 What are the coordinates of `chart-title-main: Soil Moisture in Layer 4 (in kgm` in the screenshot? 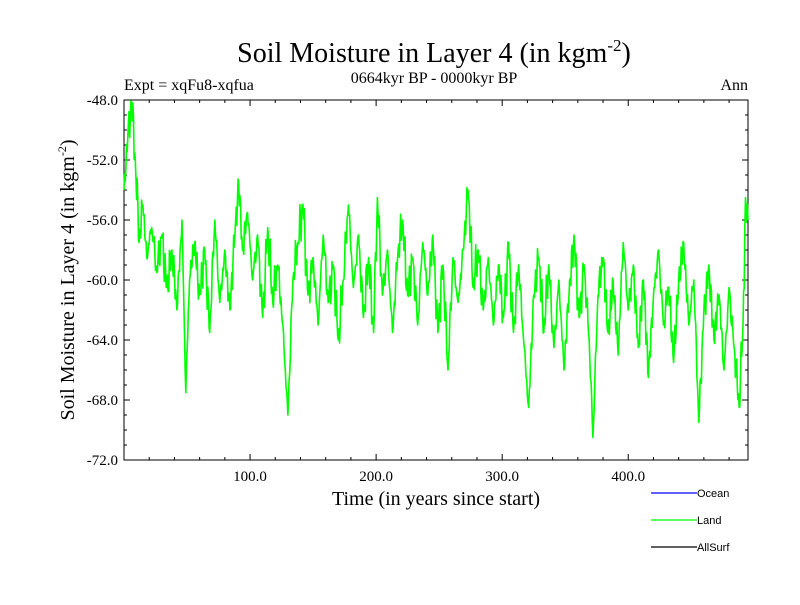 It's located at (422, 53).